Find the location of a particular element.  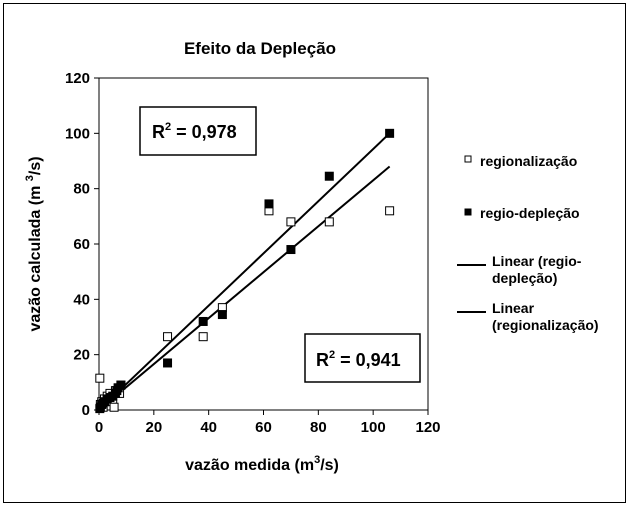

y-tick-label: 40 is located at coordinates (81, 299).